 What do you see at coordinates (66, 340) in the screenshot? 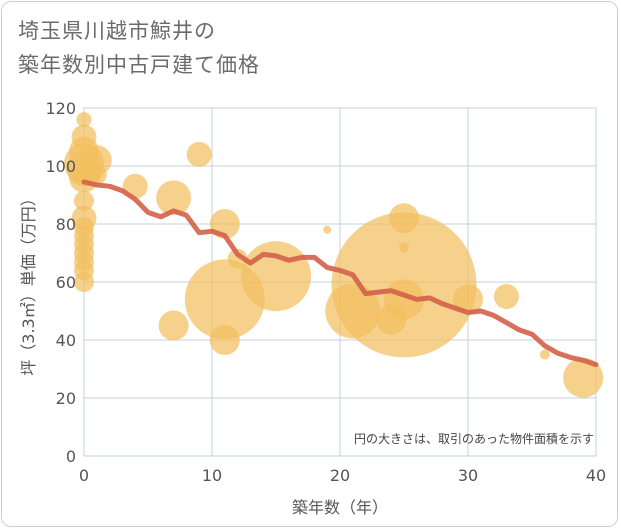
I see `y-tick-label: 40` at bounding box center [66, 340].